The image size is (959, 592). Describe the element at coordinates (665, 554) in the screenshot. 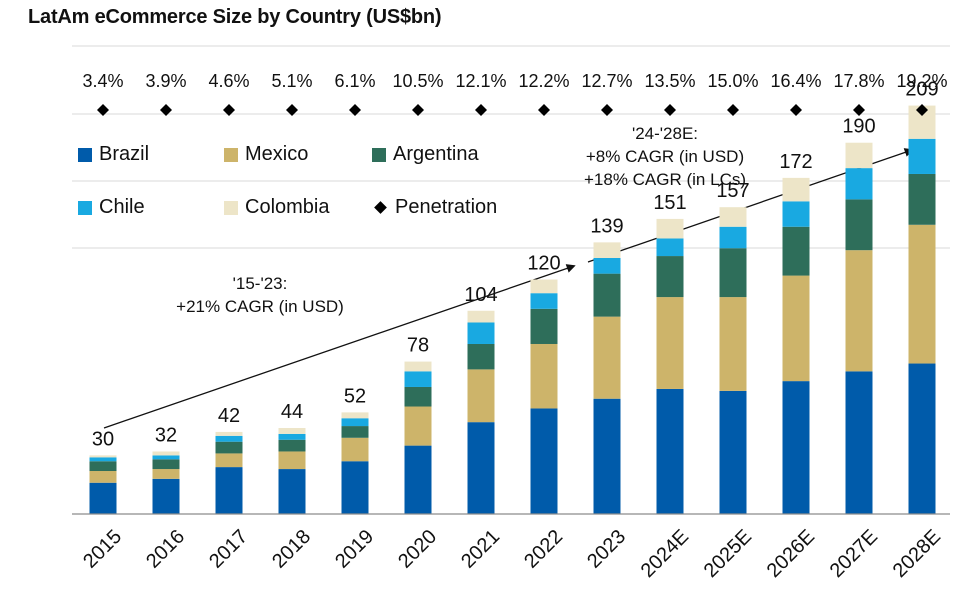

I see `x-tick-label: 2024E` at that location.